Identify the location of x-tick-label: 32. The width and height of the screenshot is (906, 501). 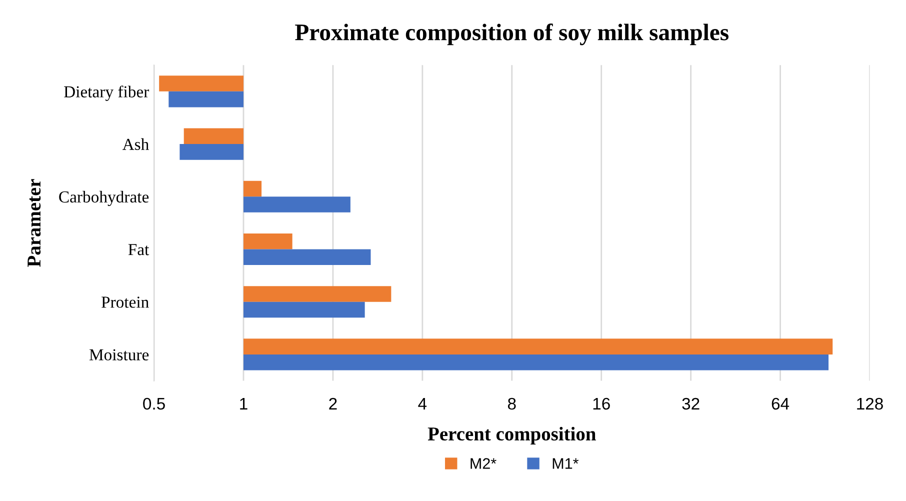
(691, 404).